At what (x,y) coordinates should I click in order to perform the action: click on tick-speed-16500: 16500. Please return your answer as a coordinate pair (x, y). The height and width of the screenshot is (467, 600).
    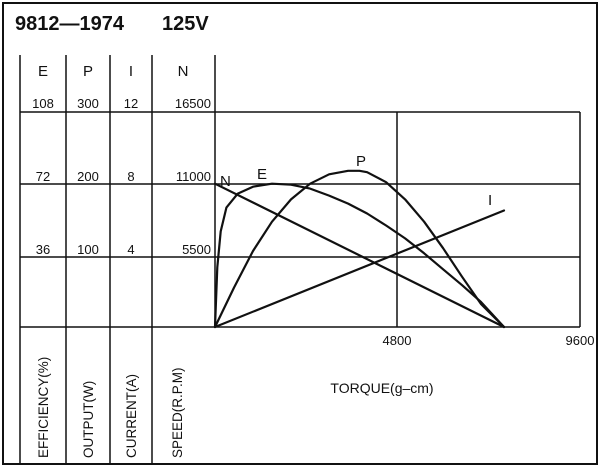
    Looking at the image, I should click on (193, 103).